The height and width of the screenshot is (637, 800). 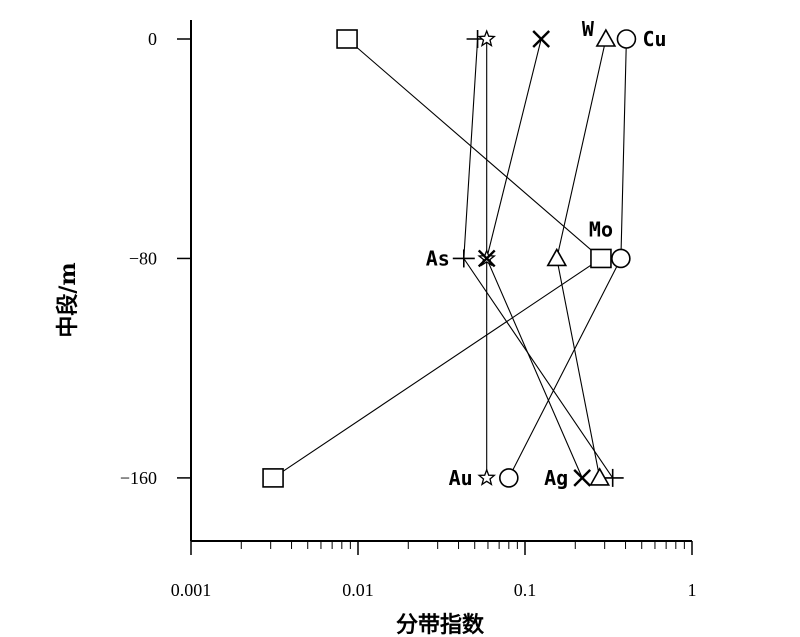 What do you see at coordinates (191, 590) in the screenshot?
I see `x-tick-label: 0.001` at bounding box center [191, 590].